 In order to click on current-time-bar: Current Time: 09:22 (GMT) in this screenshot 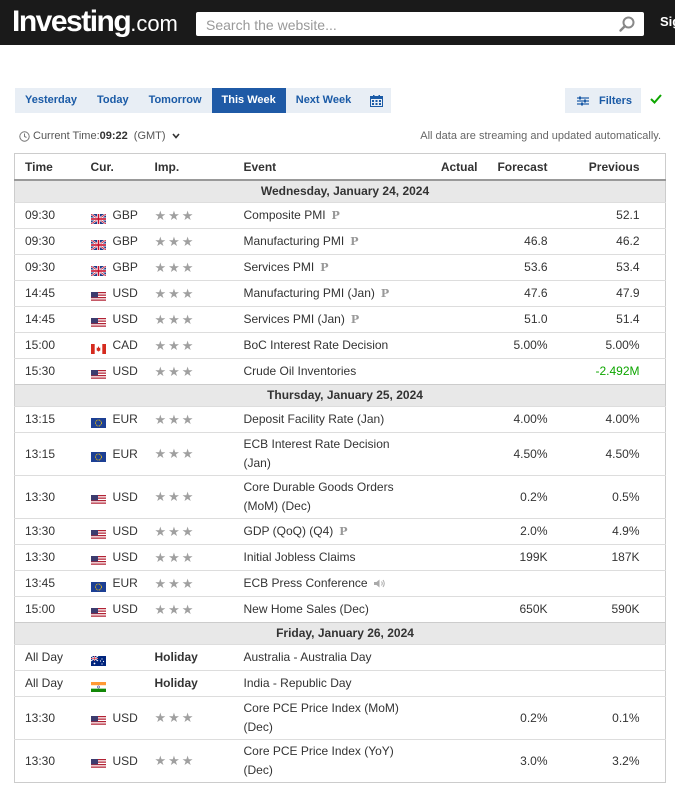, I will do `click(99, 136)`.